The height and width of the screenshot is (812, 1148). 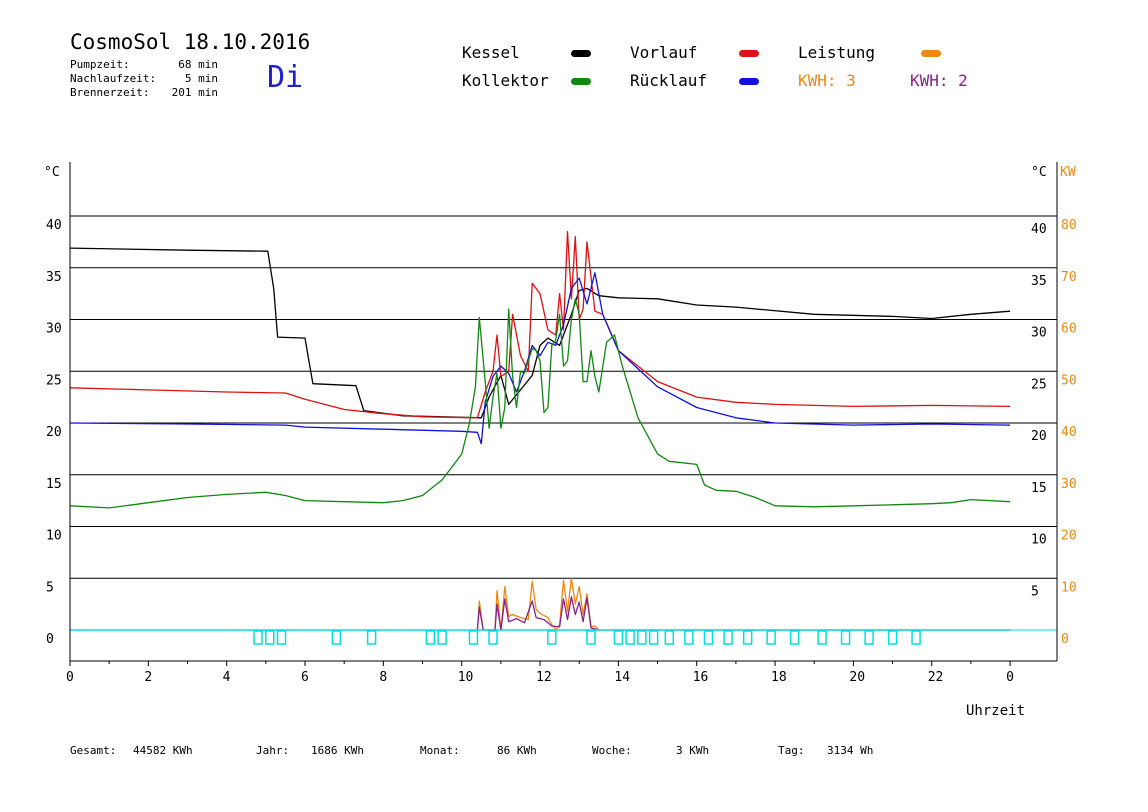 I want to click on legend-kwh-purple: KWH: 2, so click(x=939, y=80).